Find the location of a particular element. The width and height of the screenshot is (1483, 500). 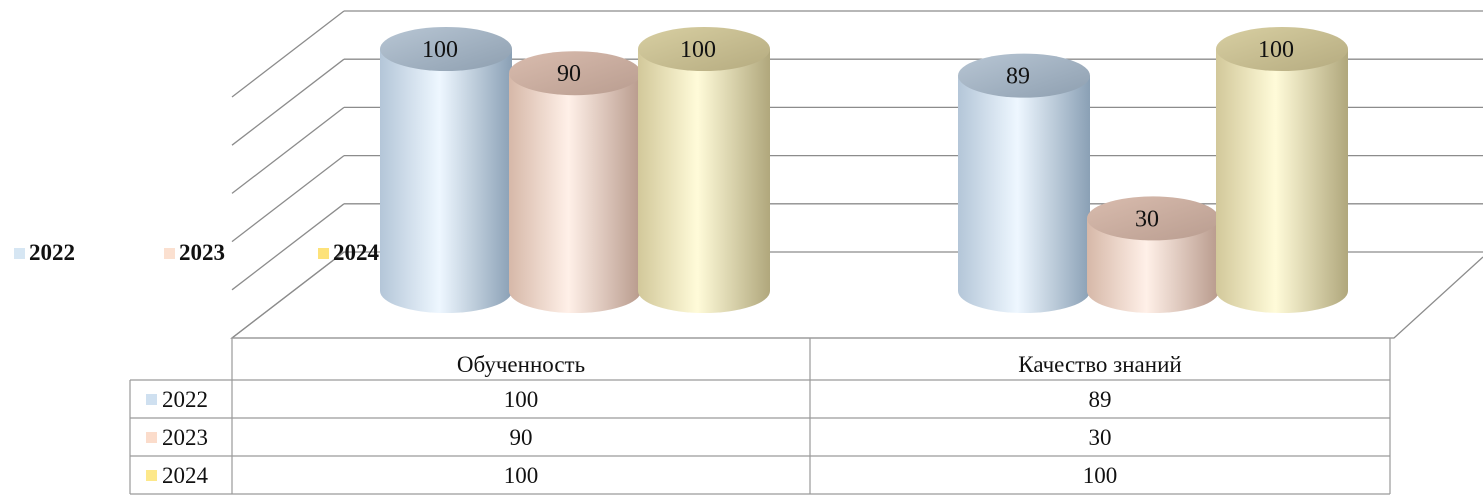

legend-label: 2023 is located at coordinates (202, 252).